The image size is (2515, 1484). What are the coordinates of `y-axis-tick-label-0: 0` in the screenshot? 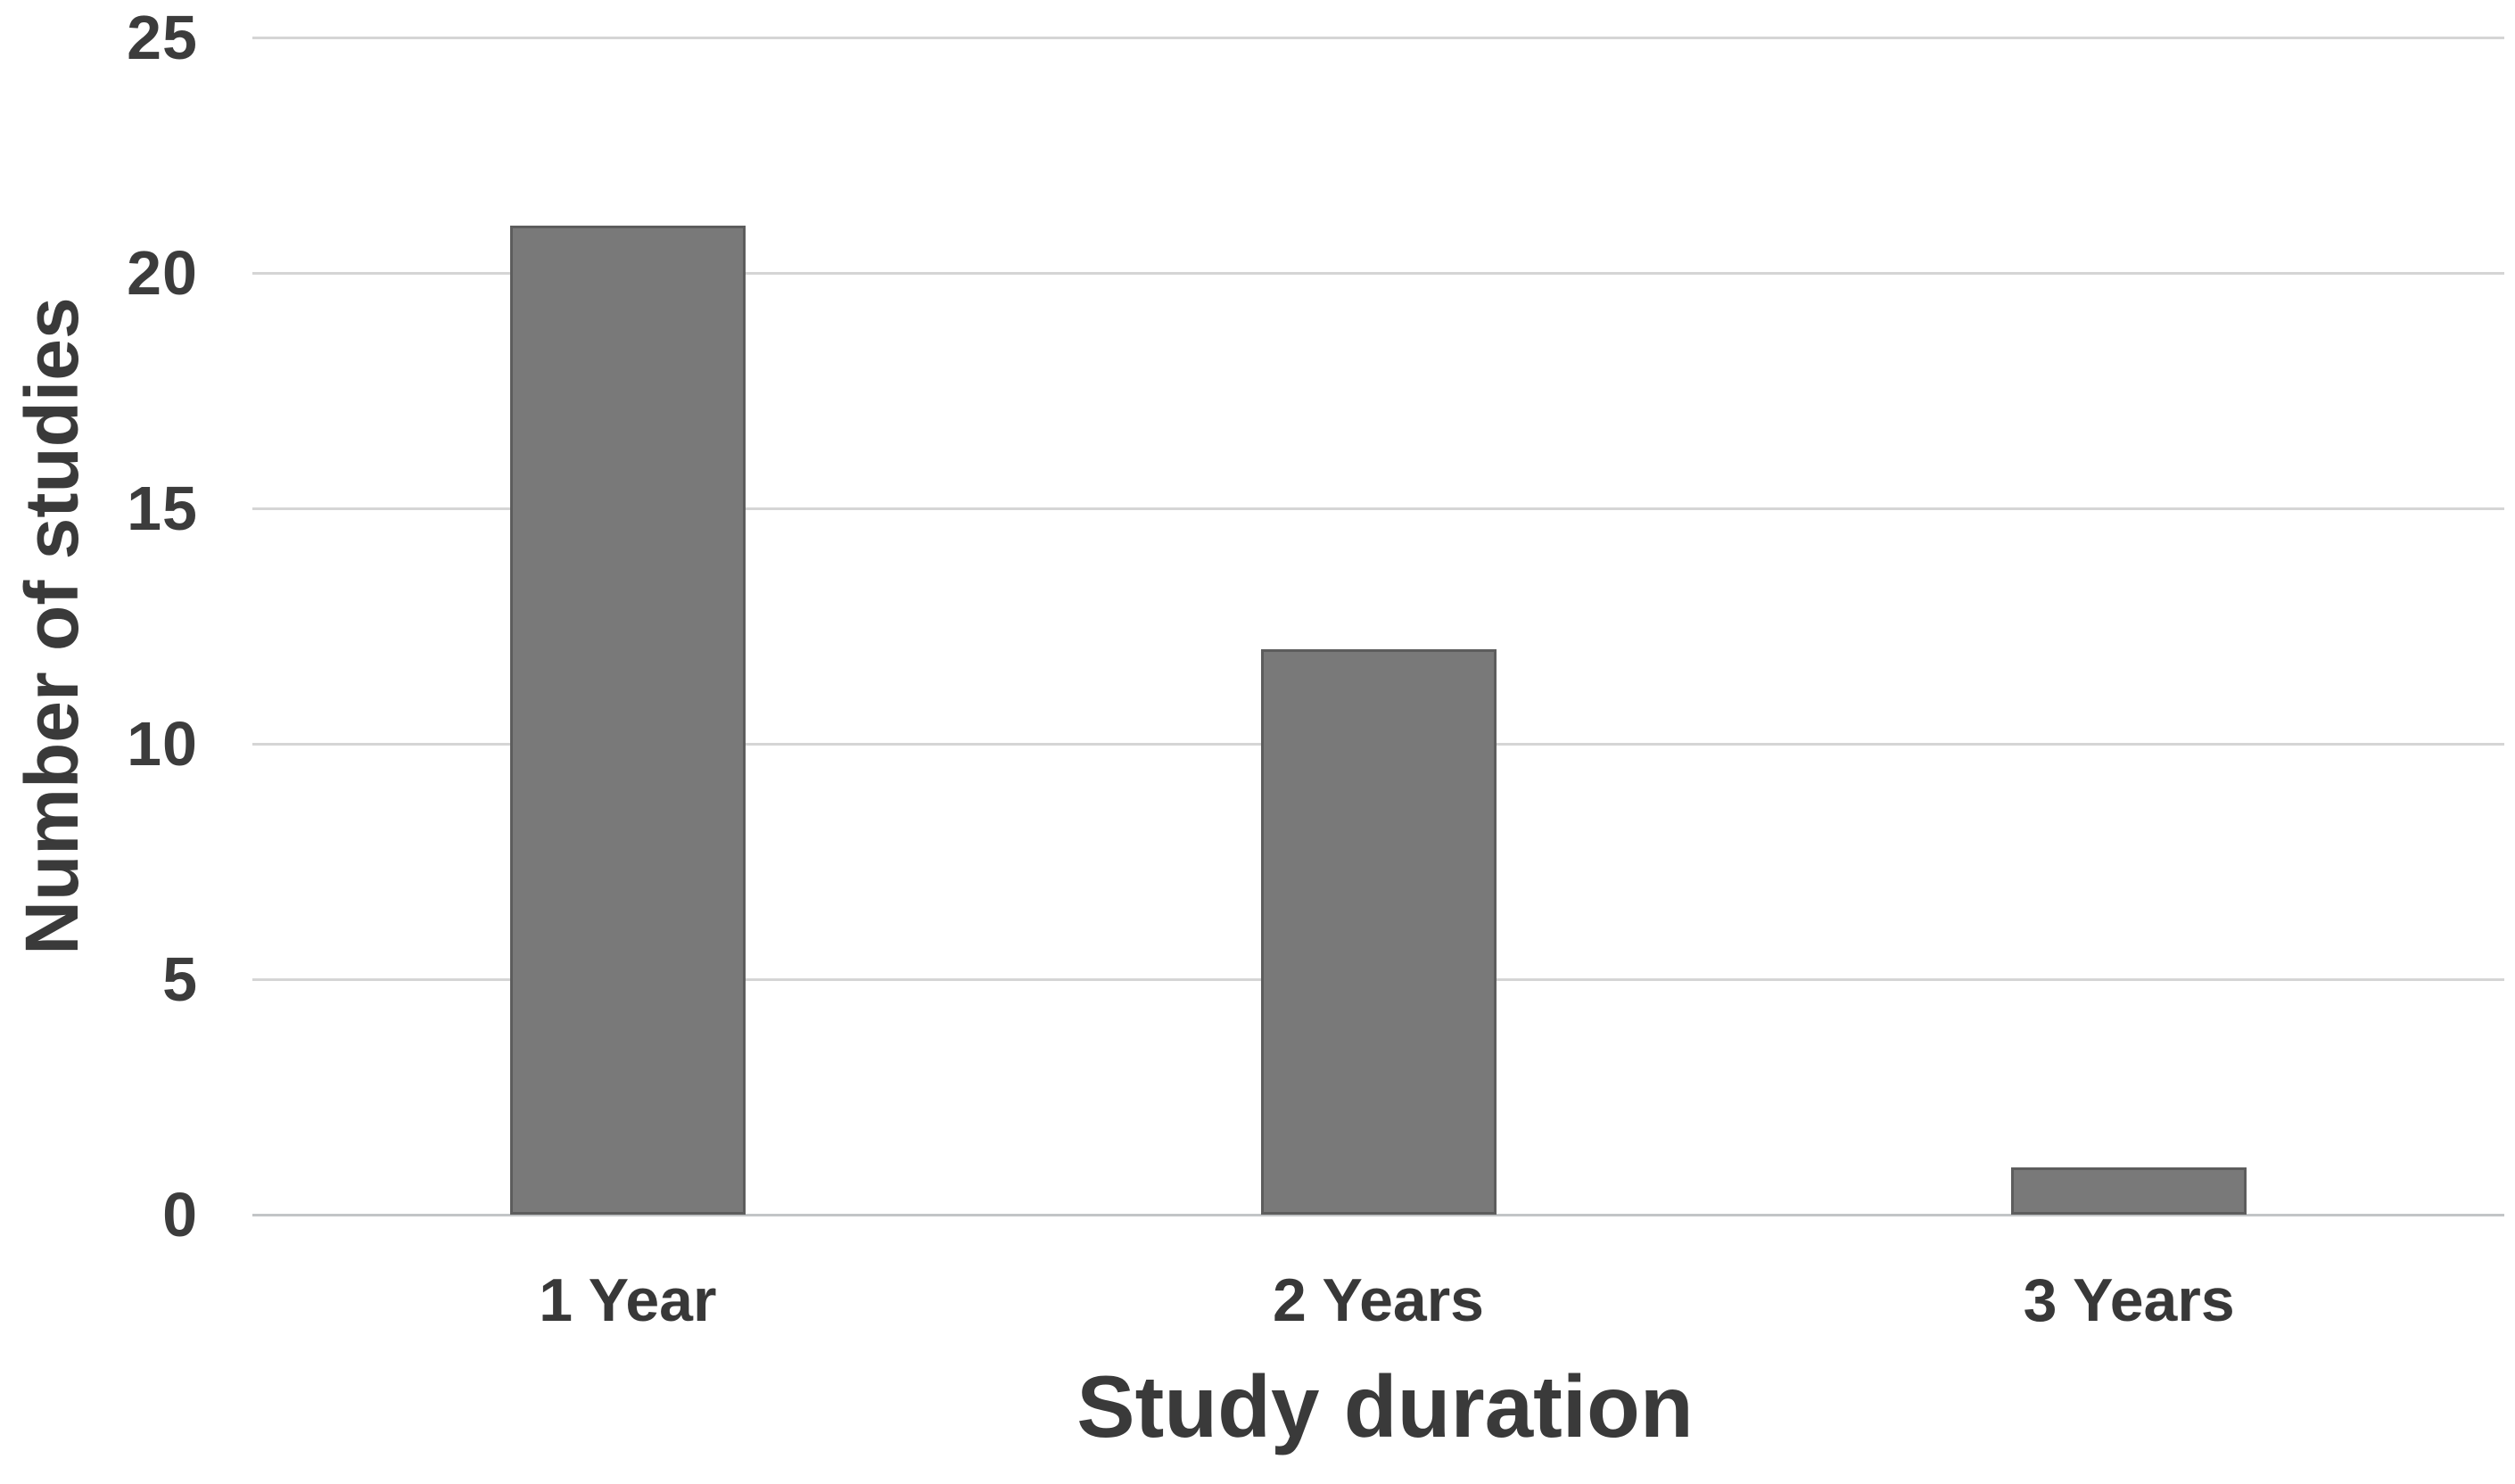 It's located at (180, 1214).